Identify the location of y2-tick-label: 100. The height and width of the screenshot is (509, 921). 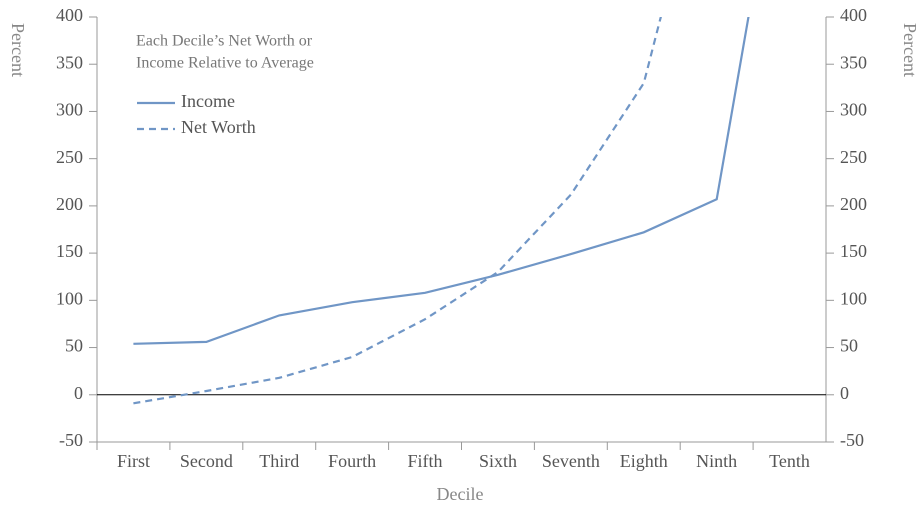
(853, 298).